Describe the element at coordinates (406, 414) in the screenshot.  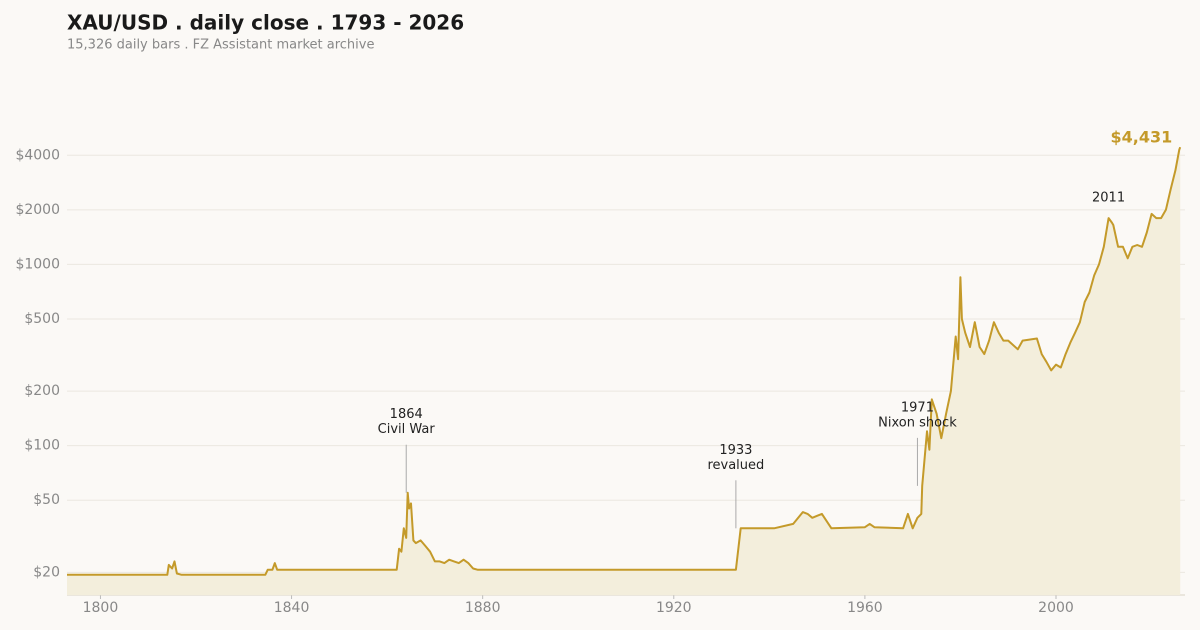
I see `annotation-text: 1864` at that location.